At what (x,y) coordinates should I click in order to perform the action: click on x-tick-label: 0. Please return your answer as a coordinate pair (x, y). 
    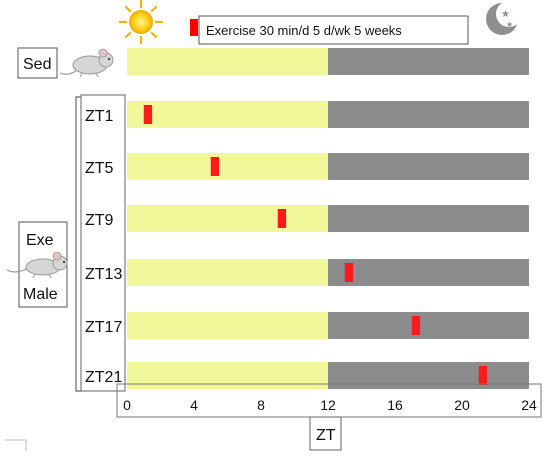
    Looking at the image, I should click on (127, 405).